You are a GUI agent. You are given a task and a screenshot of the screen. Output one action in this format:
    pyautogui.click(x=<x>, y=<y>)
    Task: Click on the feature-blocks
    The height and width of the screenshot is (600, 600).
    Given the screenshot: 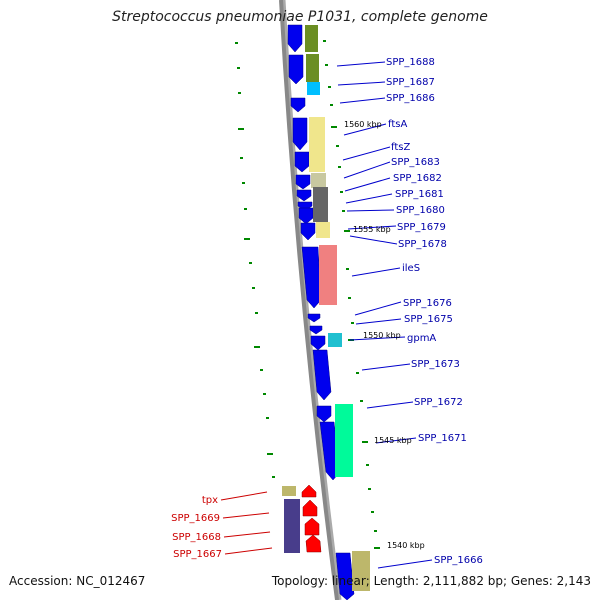 What is the action you would take?
    pyautogui.click(x=326, y=308)
    